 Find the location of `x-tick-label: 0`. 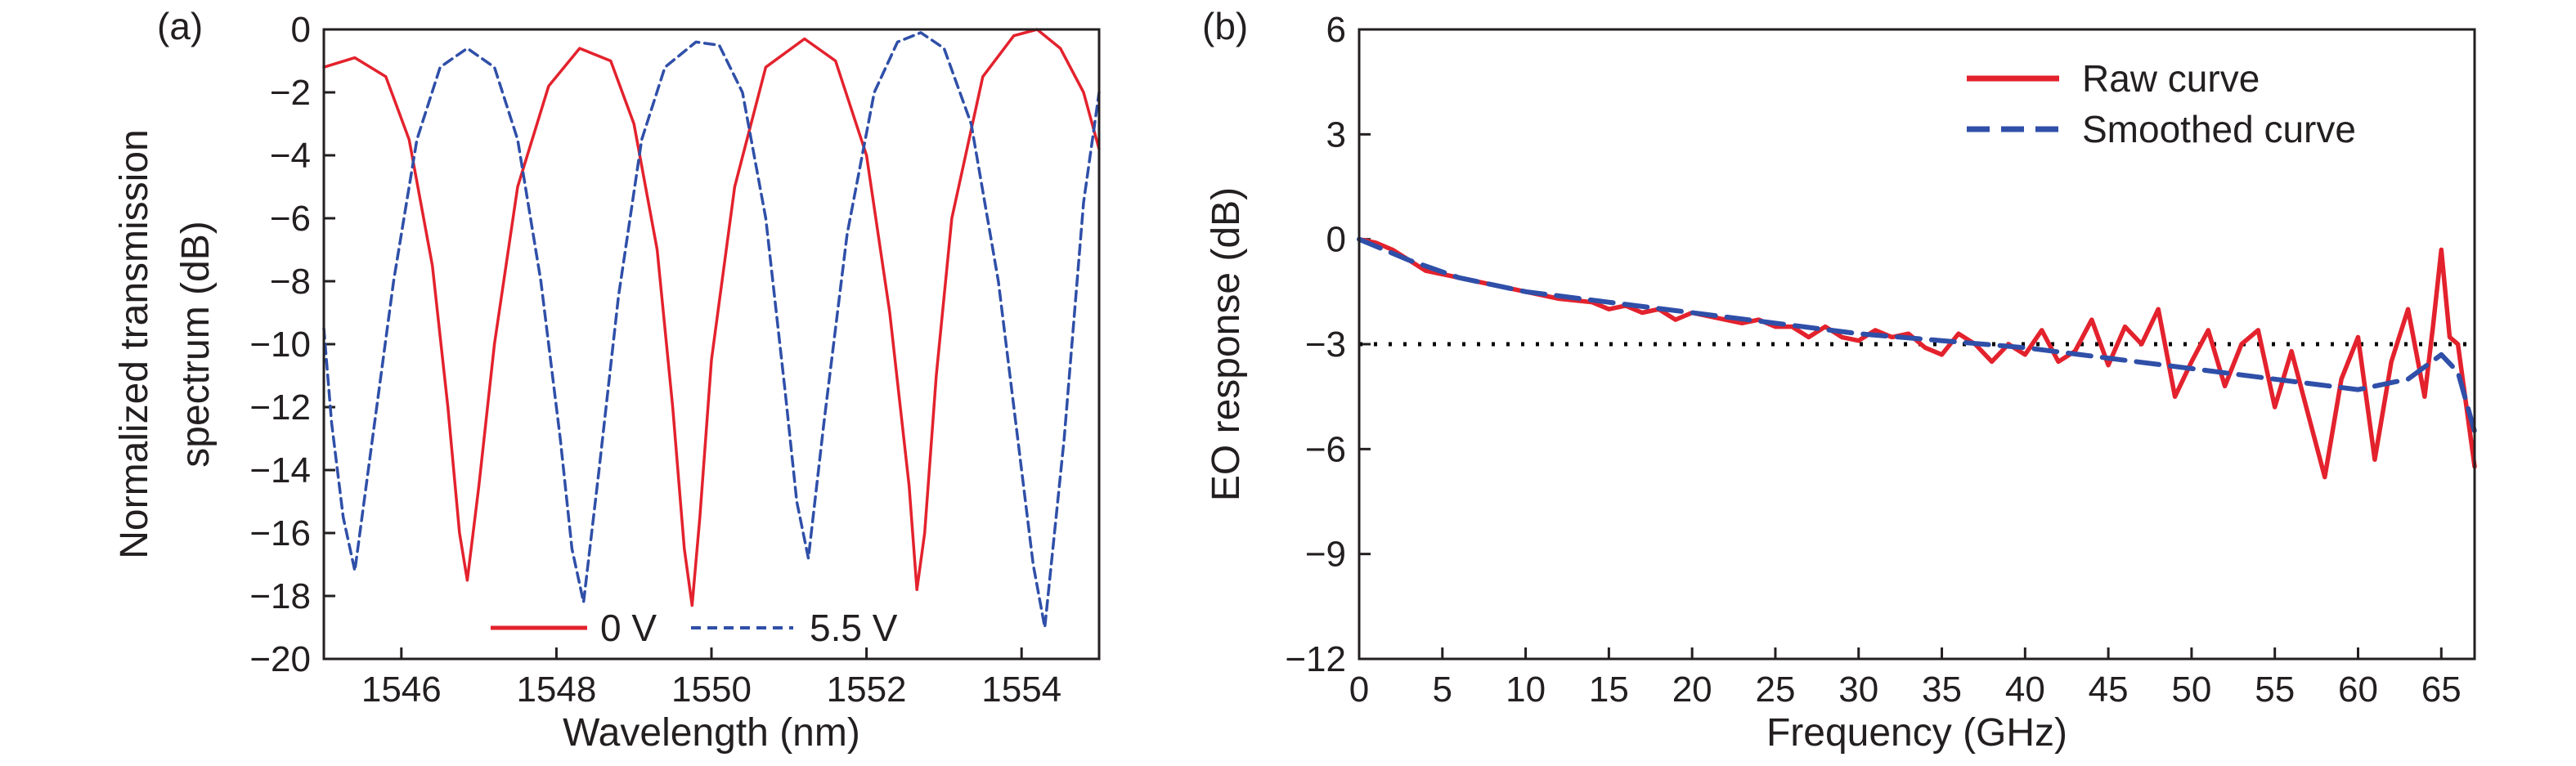

x-tick-label: 0 is located at coordinates (1359, 690).